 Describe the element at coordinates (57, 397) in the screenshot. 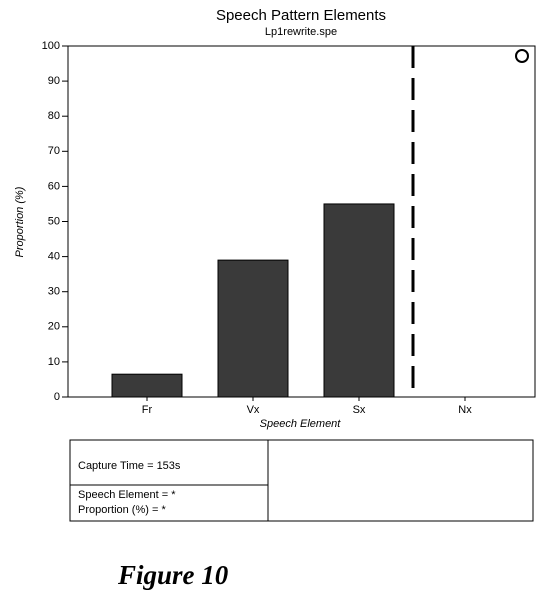

I see `y-tick-label: 0` at that location.